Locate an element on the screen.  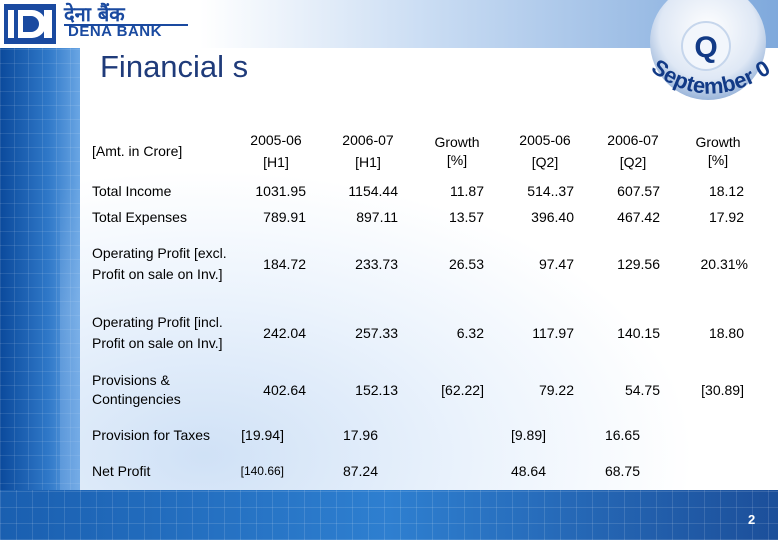
cell: 48.64 is located at coordinates (528, 471).